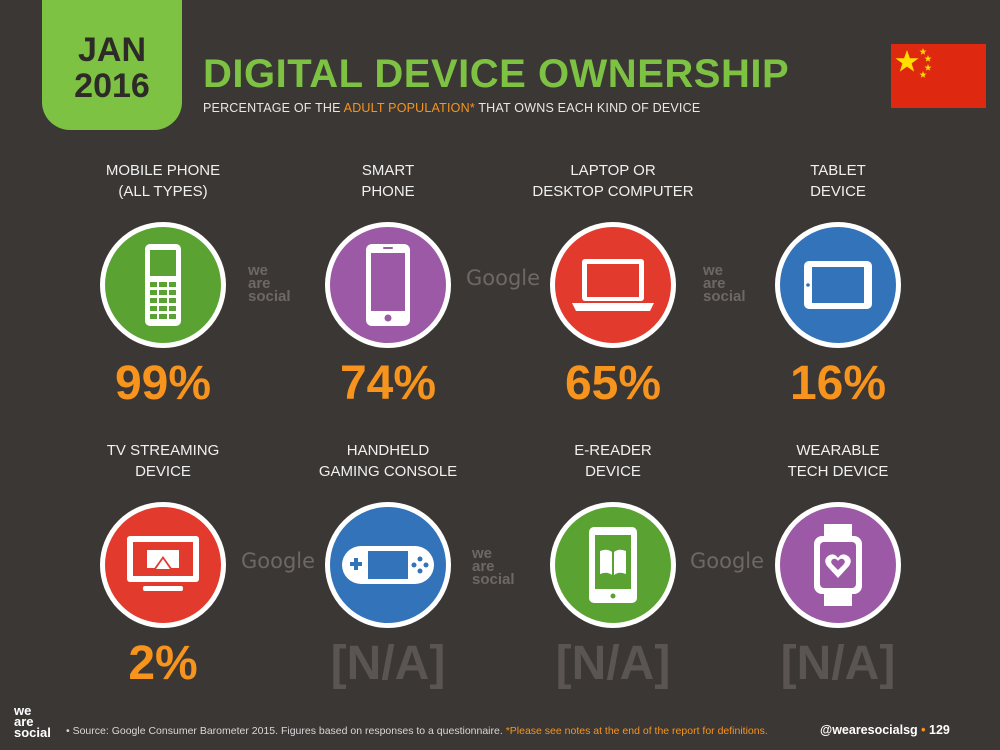 This screenshot has width=1000, height=750. Describe the element at coordinates (32, 721) in the screenshot. I see `we-are-social-logo: we are social` at that location.